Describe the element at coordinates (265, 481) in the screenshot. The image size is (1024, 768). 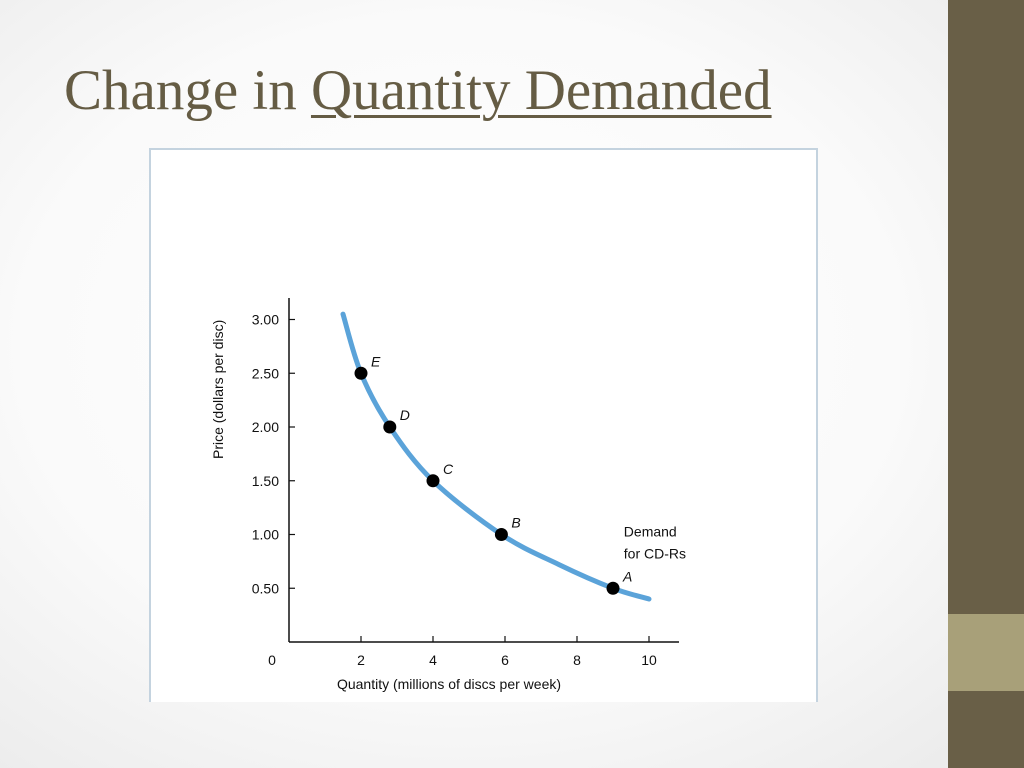
I see `y-tick-label: 1.50` at that location.